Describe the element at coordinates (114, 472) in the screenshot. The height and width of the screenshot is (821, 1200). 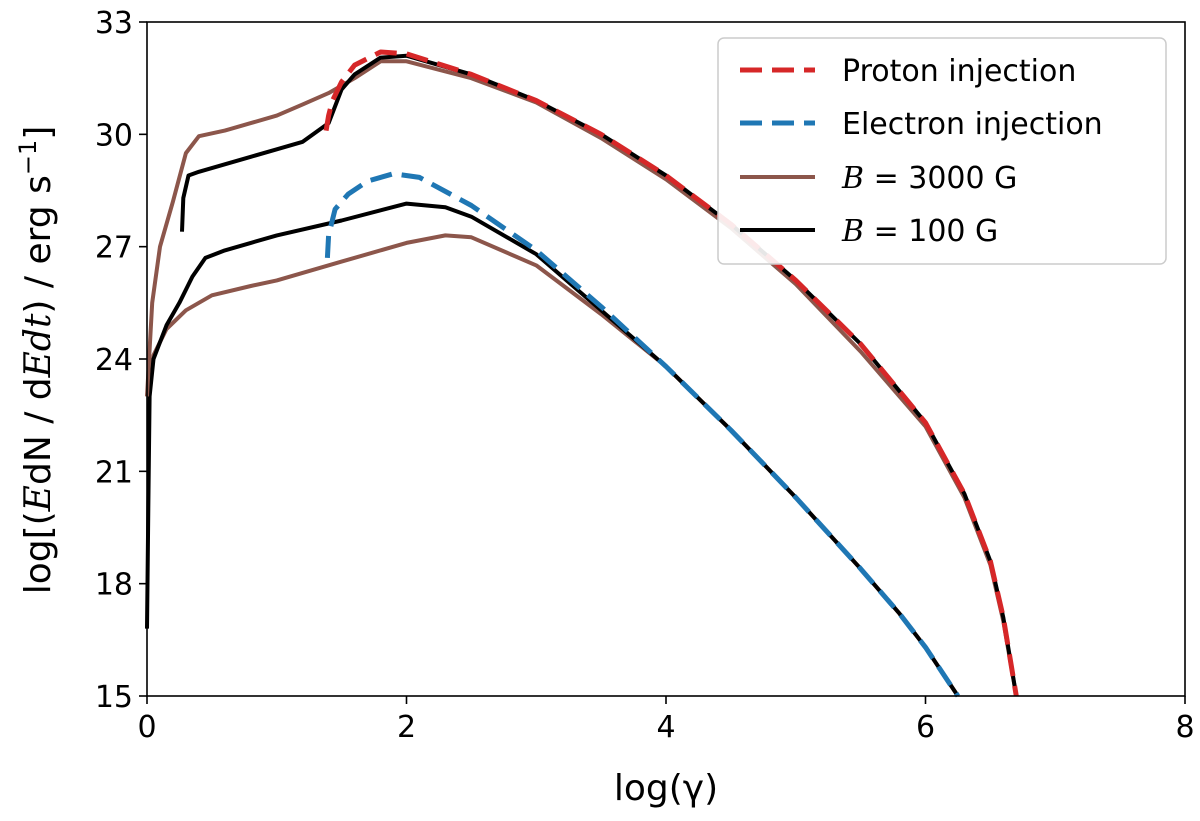
I see `y-tick-label: 21` at that location.